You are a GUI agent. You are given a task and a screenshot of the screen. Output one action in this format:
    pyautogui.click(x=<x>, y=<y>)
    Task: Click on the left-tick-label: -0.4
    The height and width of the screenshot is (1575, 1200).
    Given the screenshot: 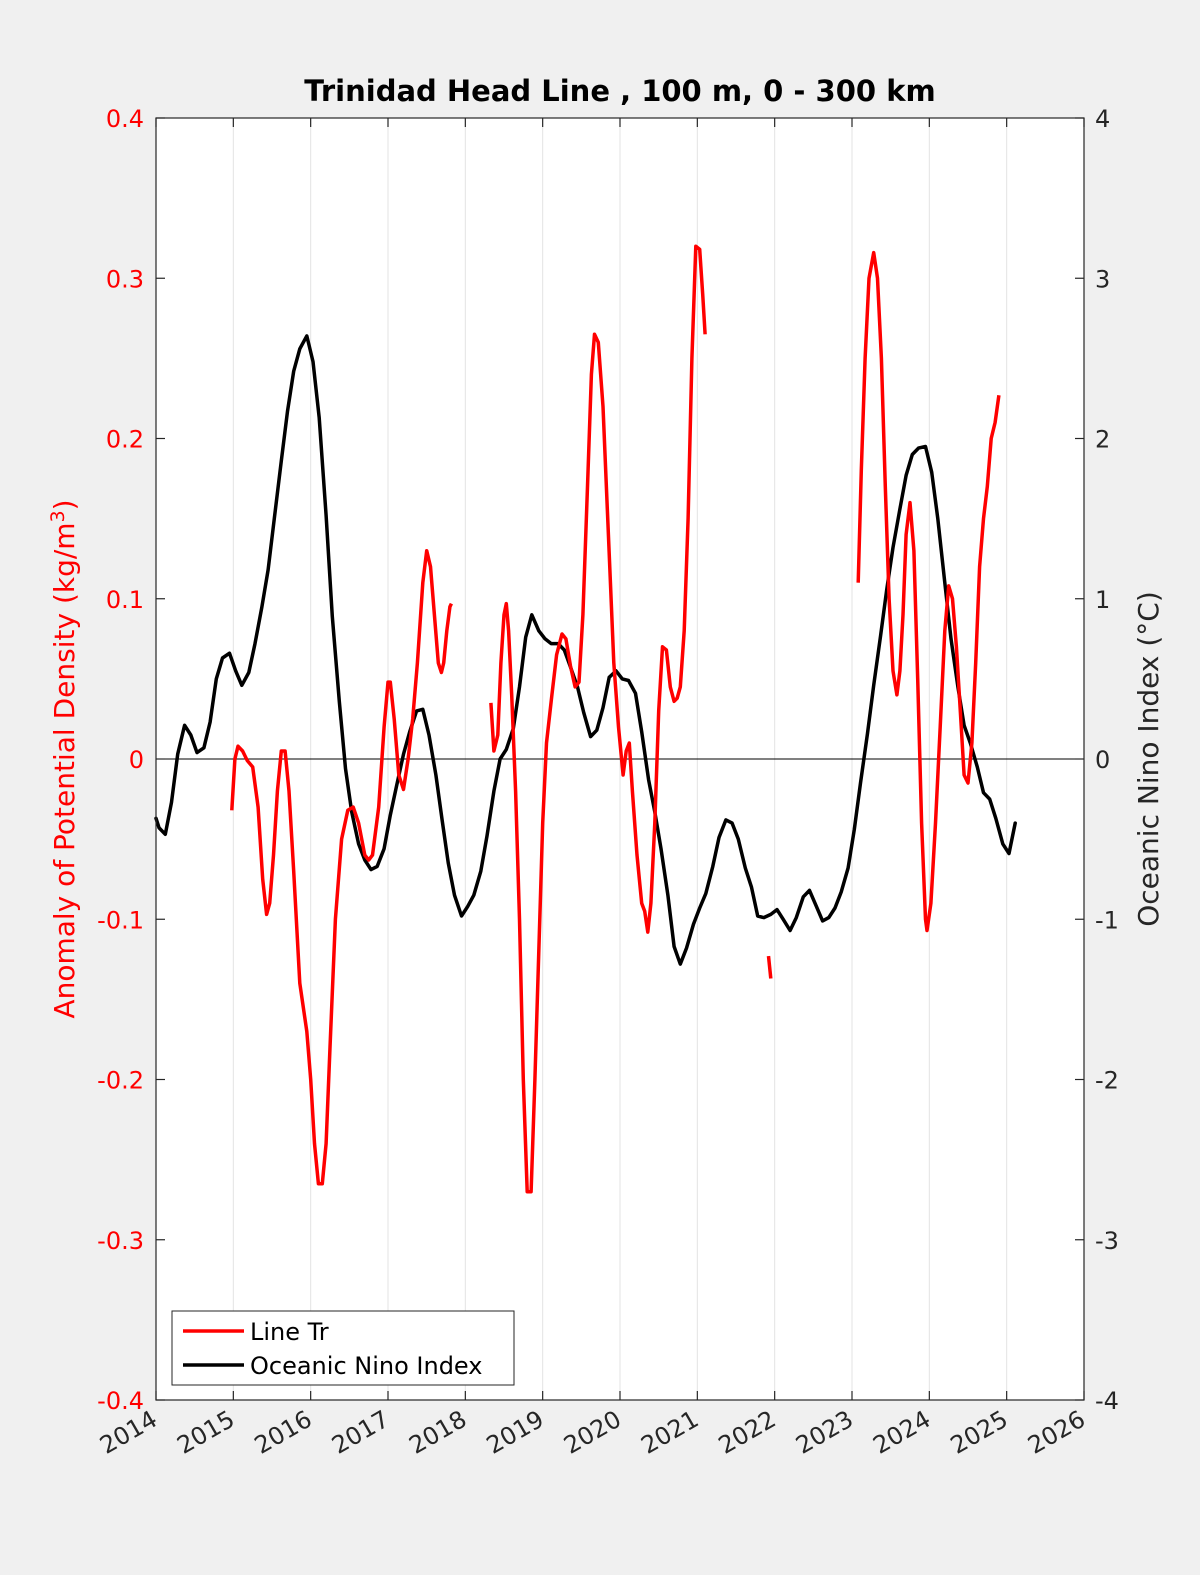 What is the action you would take?
    pyautogui.click(x=120, y=1401)
    